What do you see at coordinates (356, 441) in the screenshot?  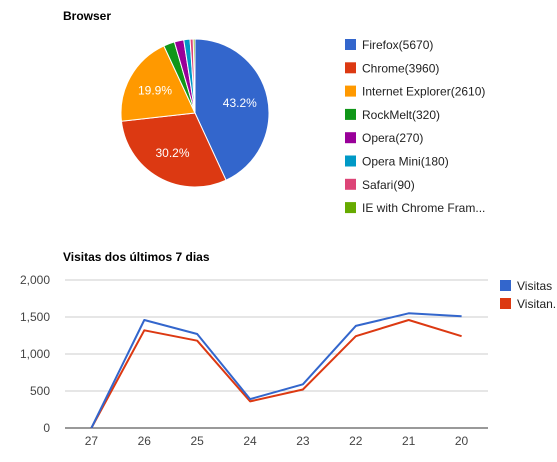 I see `x-tick-label: 22` at bounding box center [356, 441].